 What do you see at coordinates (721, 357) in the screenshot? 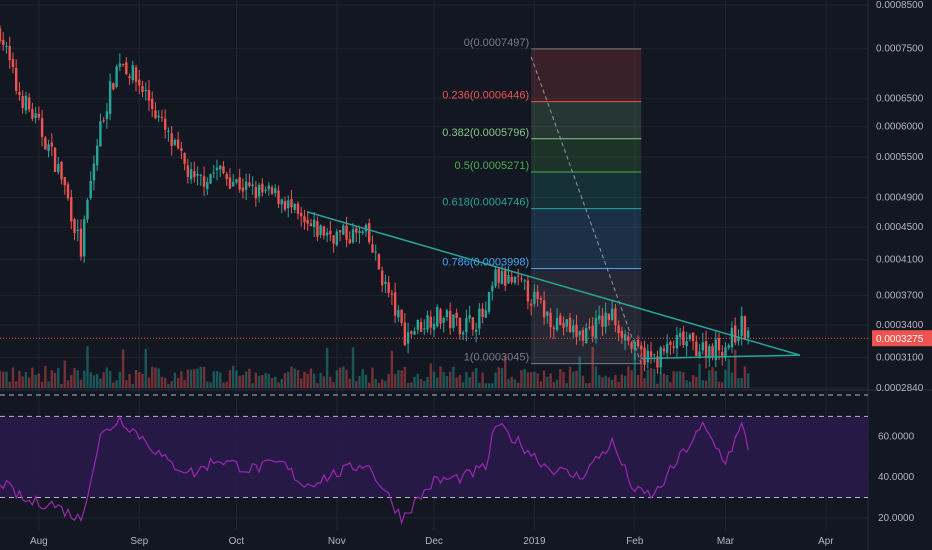
I see `support-line` at bounding box center [721, 357].